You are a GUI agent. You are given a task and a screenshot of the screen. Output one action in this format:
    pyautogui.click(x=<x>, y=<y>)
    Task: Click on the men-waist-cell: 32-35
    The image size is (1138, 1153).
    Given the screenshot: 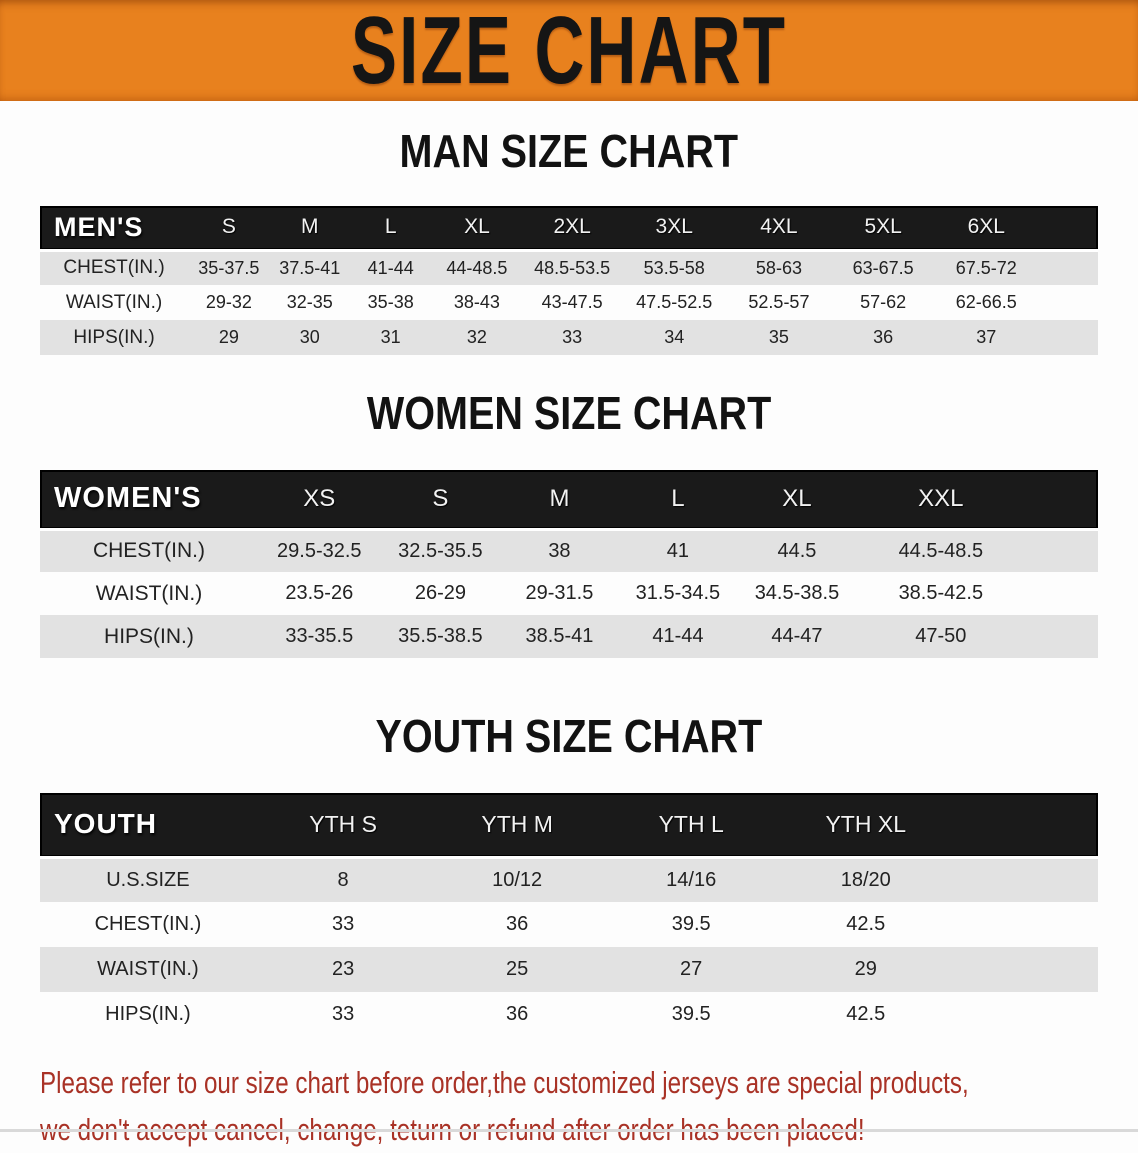 What is the action you would take?
    pyautogui.click(x=309, y=302)
    